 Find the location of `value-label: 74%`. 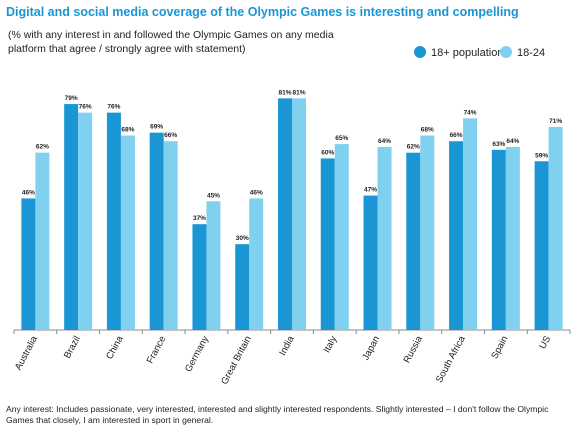

value-label: 74% is located at coordinates (470, 112).